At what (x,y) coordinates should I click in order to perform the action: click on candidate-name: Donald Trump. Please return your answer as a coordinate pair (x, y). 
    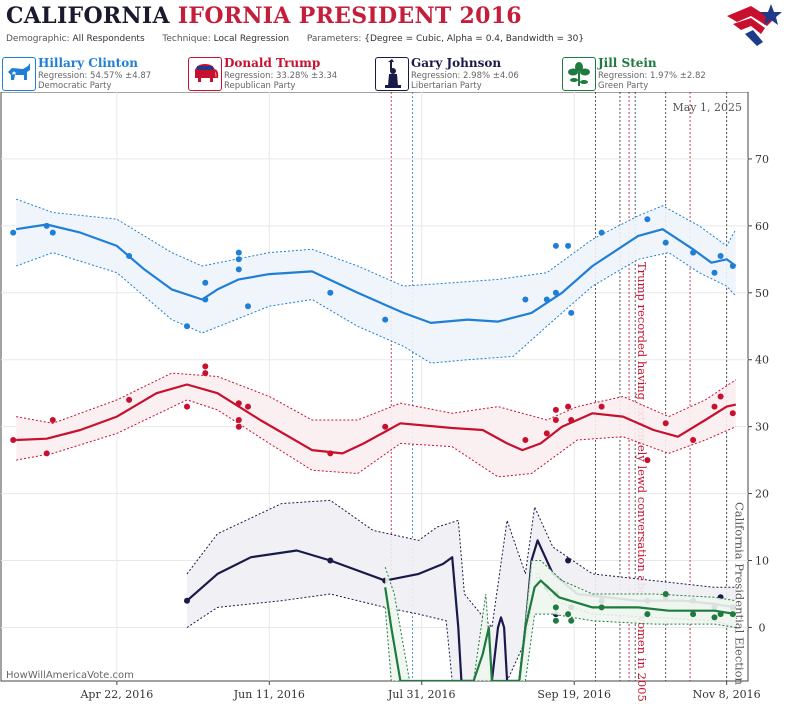
    Looking at the image, I should click on (272, 63).